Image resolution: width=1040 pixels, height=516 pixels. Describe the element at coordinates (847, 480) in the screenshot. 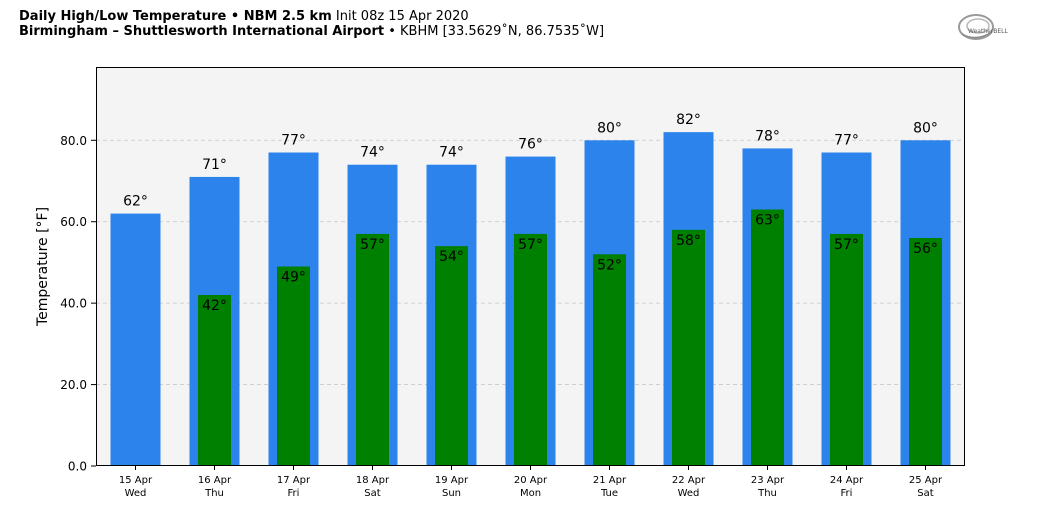

I see `x-tick-date: 24 Apr` at that location.